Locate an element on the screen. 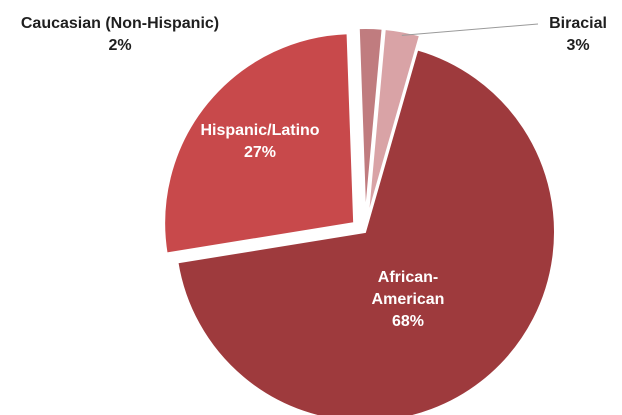 The height and width of the screenshot is (415, 622). slice-data-label: Biracial 3% is located at coordinates (578, 34).